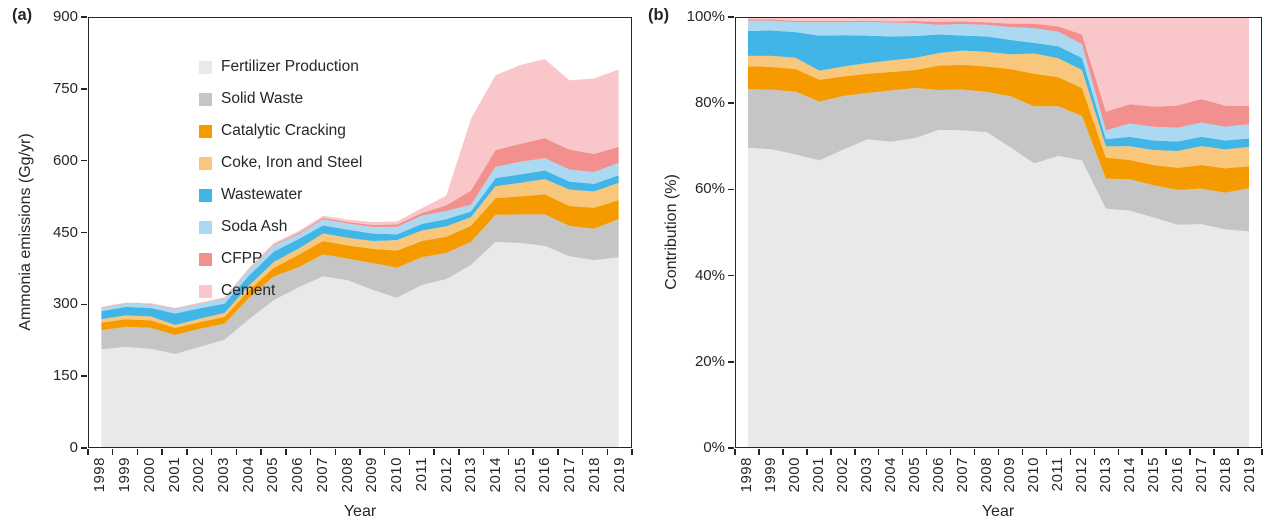 This screenshot has height=529, width=1285. I want to click on legend-label-solid-waste: Solid Waste, so click(262, 98).